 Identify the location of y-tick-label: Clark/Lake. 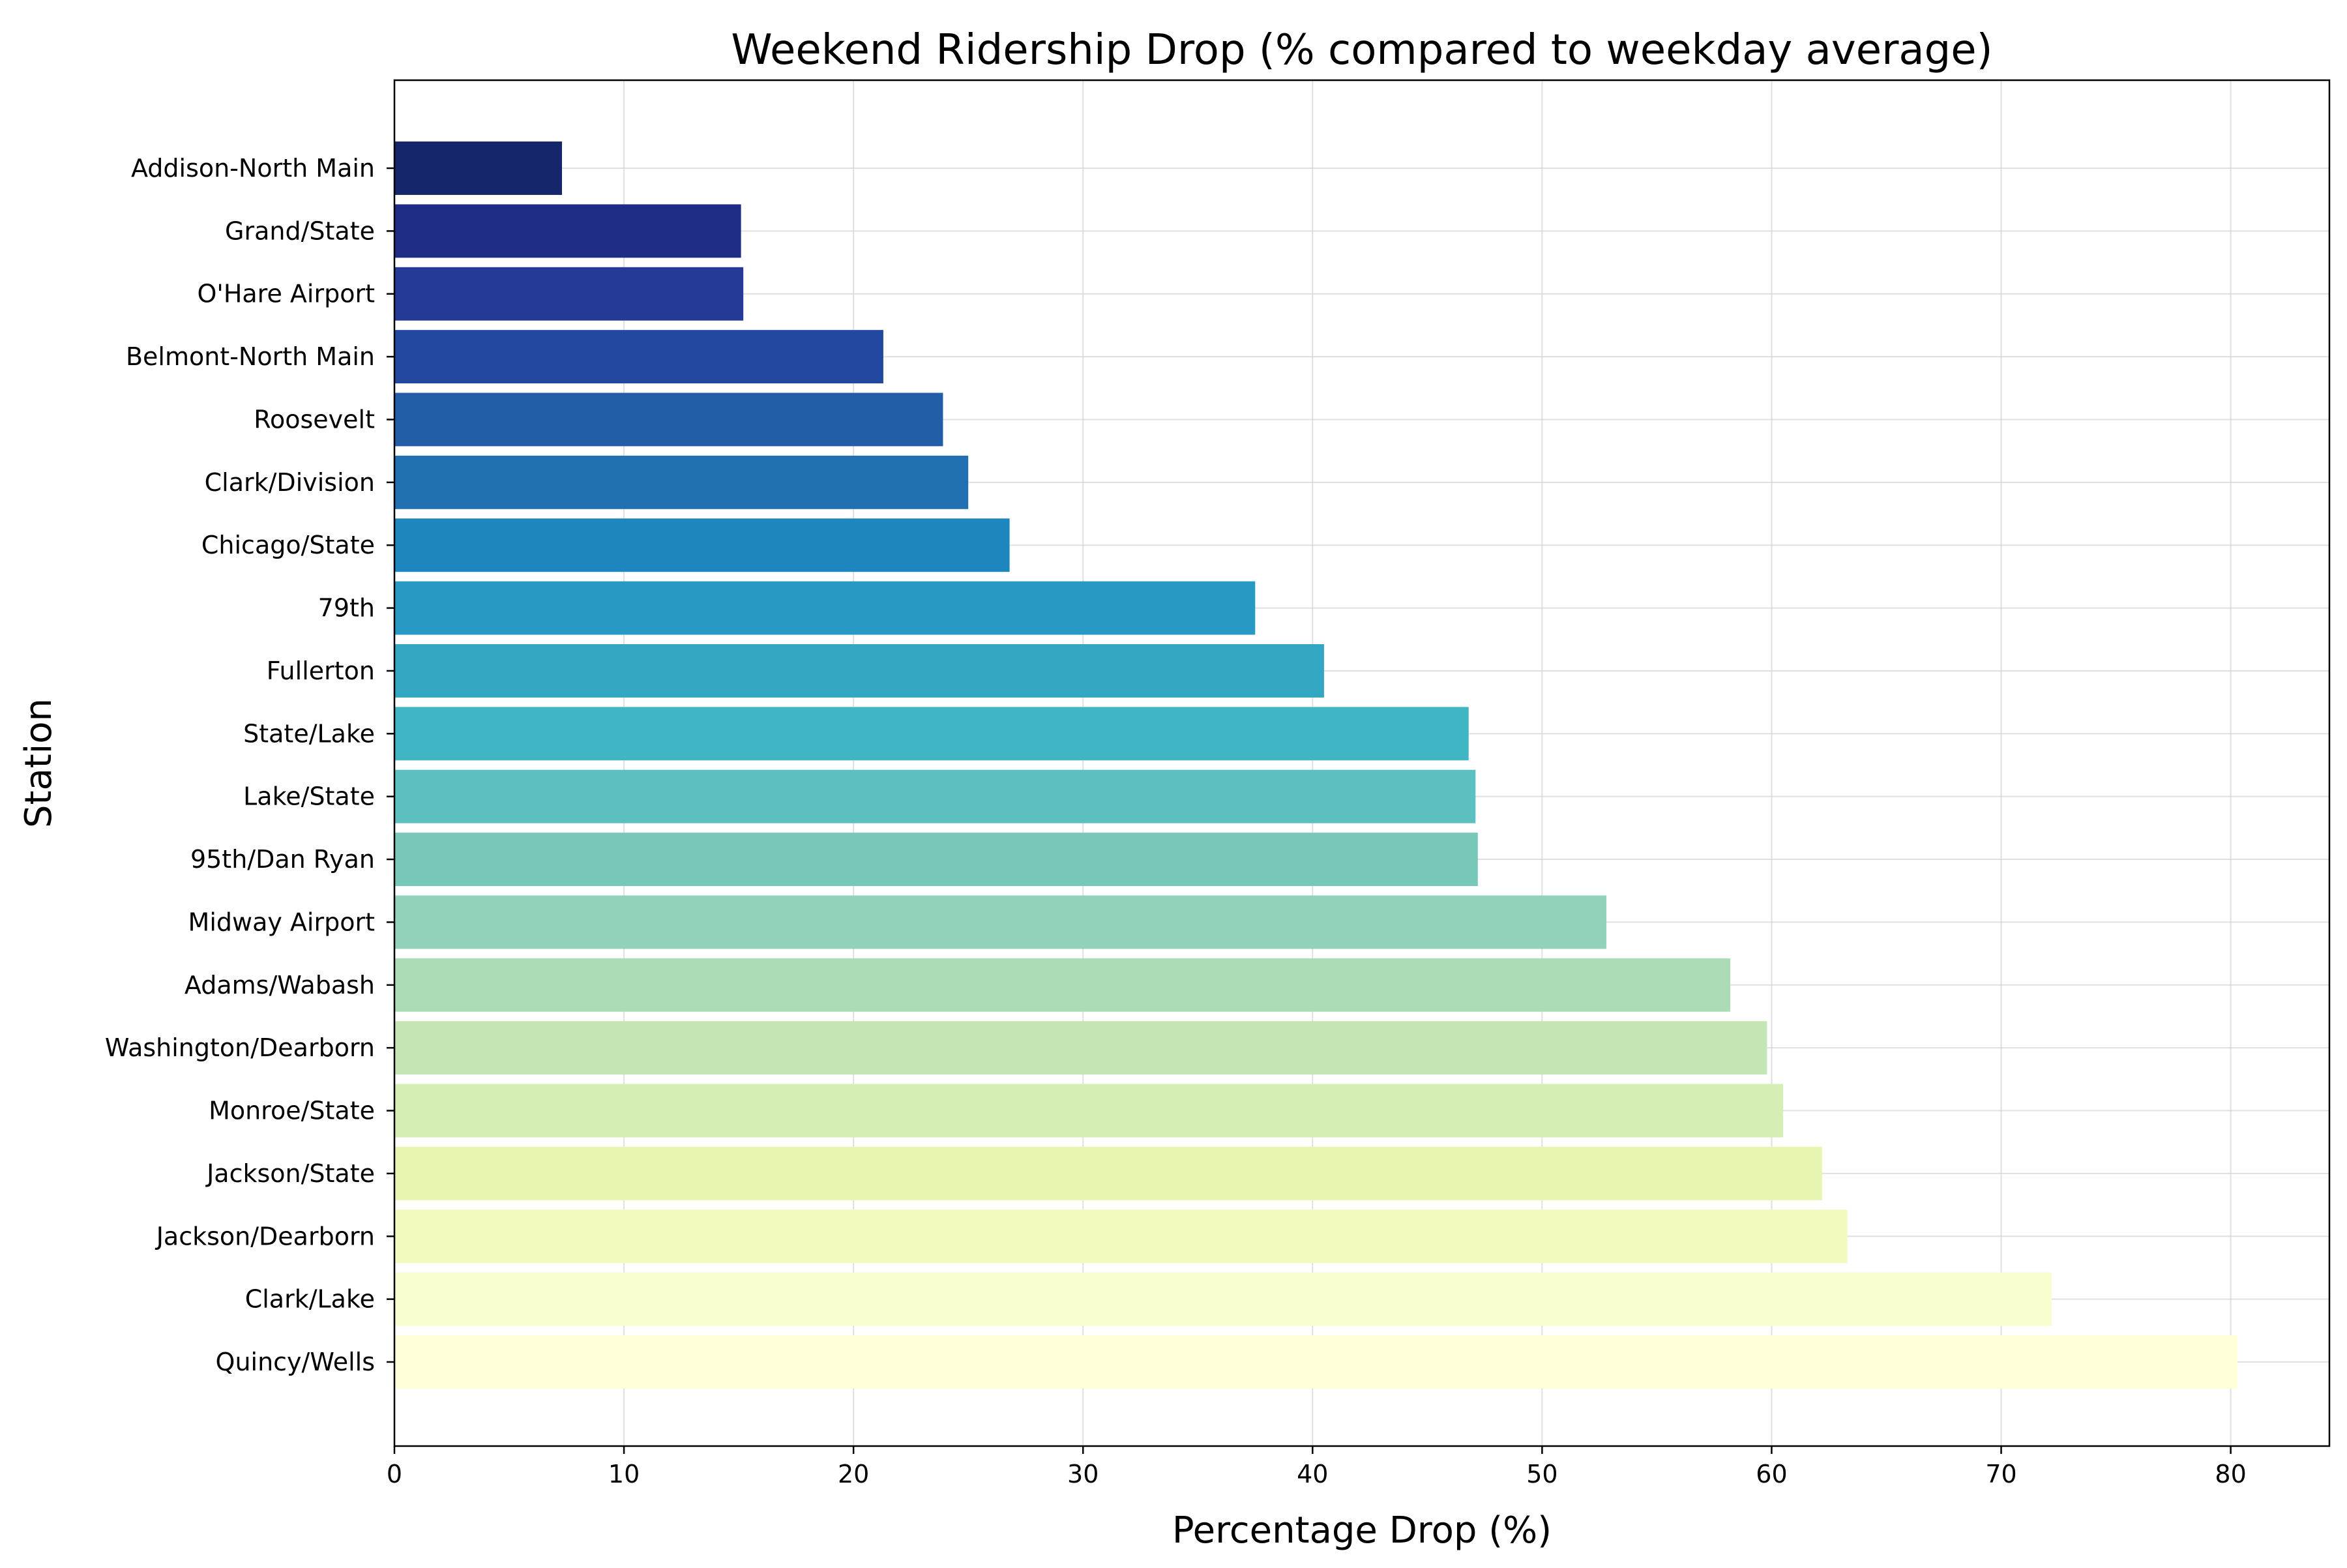
(310, 1299).